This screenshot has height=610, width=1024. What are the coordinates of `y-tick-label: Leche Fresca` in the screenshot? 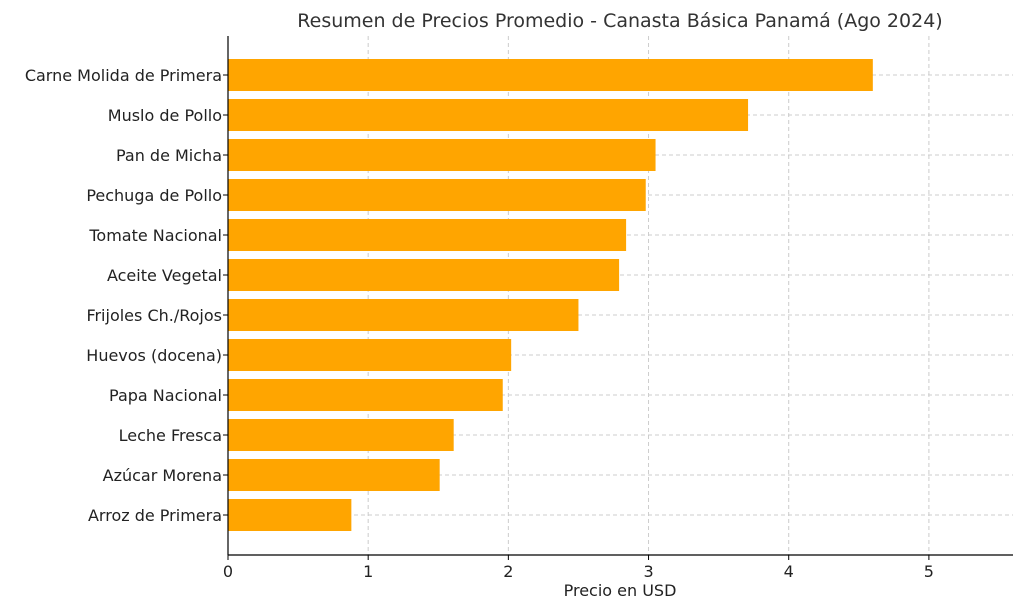 It's located at (170, 435).